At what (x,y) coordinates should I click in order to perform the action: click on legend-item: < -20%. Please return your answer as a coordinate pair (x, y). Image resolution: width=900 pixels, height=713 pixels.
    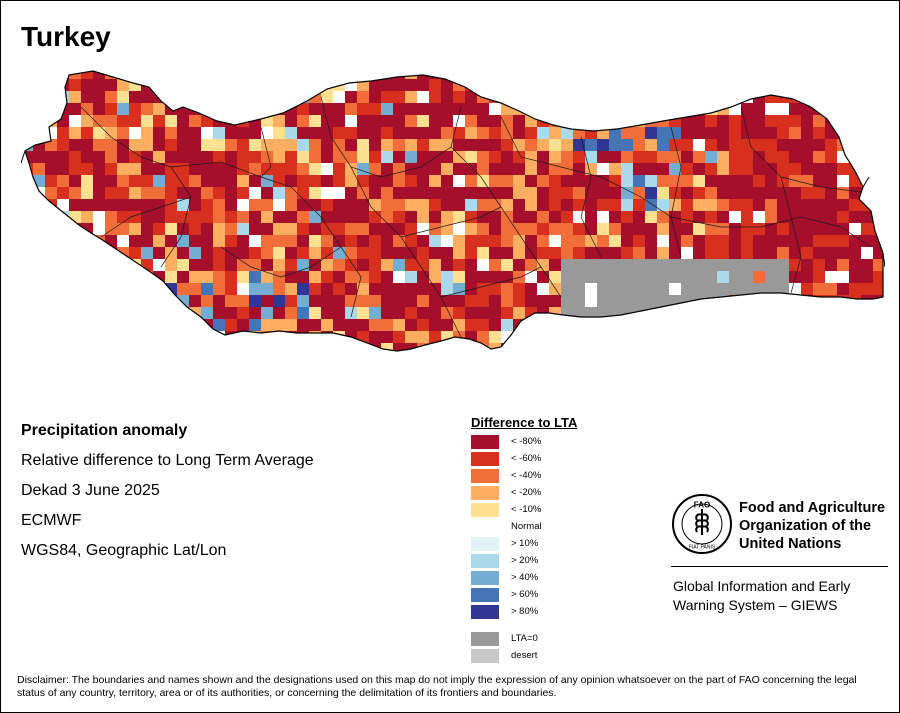
    Looking at the image, I should click on (524, 493).